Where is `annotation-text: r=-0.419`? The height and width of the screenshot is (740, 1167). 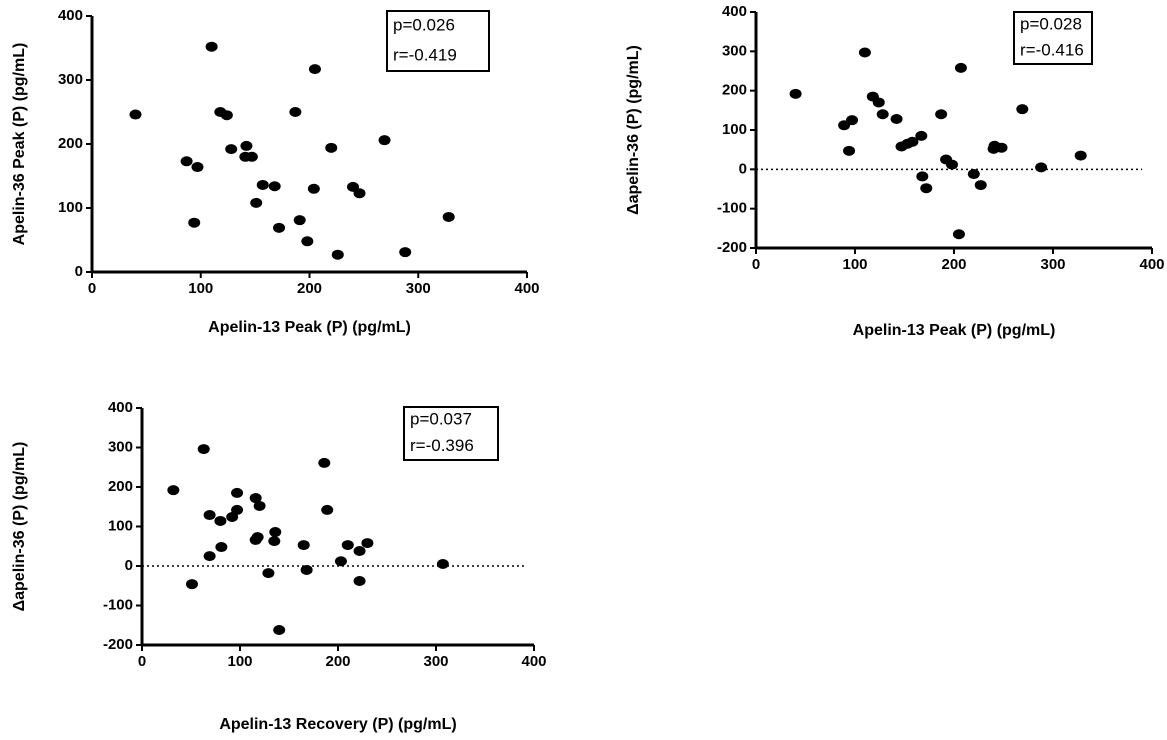 annotation-text: r=-0.419 is located at coordinates (425, 54).